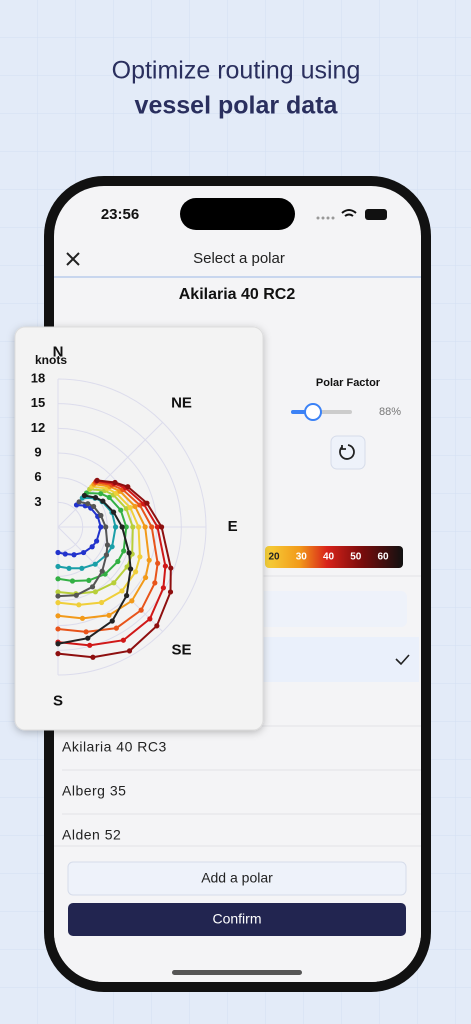 This screenshot has width=471, height=1024. What do you see at coordinates (325, 218) in the screenshot?
I see `signal` at bounding box center [325, 218].